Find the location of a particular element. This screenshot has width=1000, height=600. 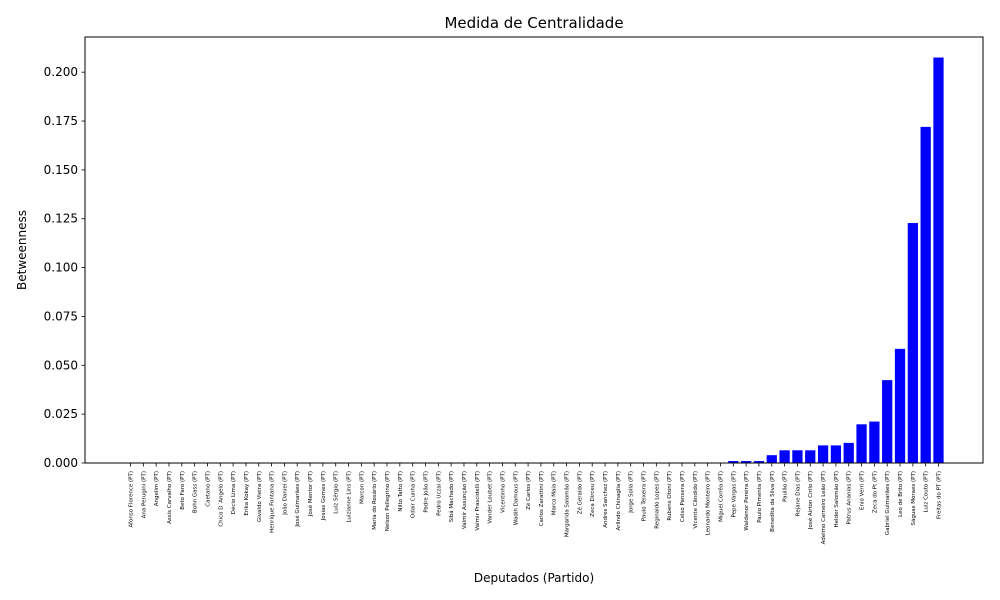

x-tick-label: Enio Verri (PT) is located at coordinates (863, 490).